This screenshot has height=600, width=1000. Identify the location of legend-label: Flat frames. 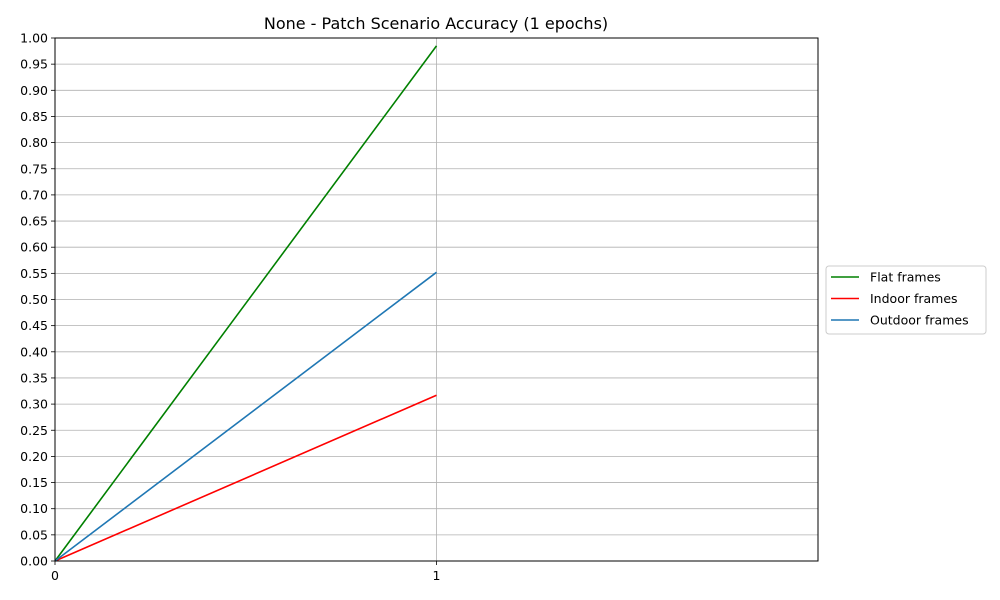
(905, 277).